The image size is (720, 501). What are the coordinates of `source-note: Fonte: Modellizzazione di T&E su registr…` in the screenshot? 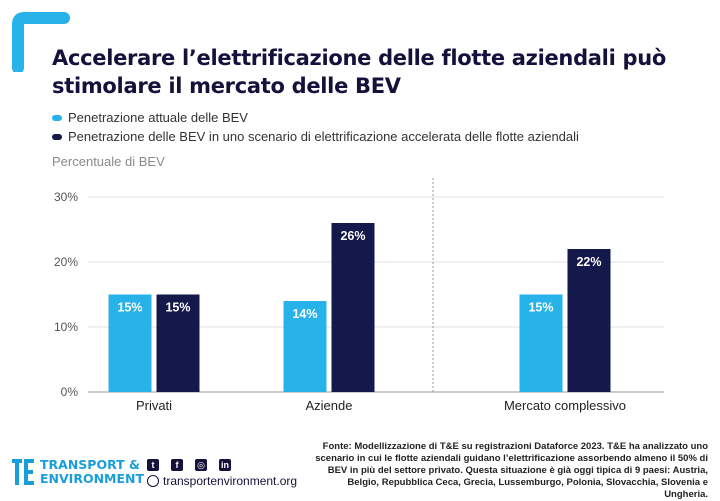 It's located at (511, 470).